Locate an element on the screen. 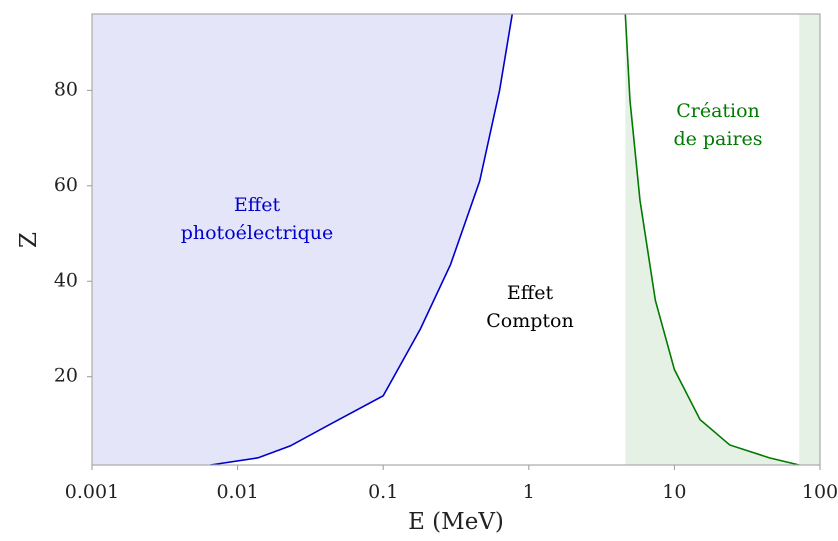  y-axis-label: Z is located at coordinates (29, 240).